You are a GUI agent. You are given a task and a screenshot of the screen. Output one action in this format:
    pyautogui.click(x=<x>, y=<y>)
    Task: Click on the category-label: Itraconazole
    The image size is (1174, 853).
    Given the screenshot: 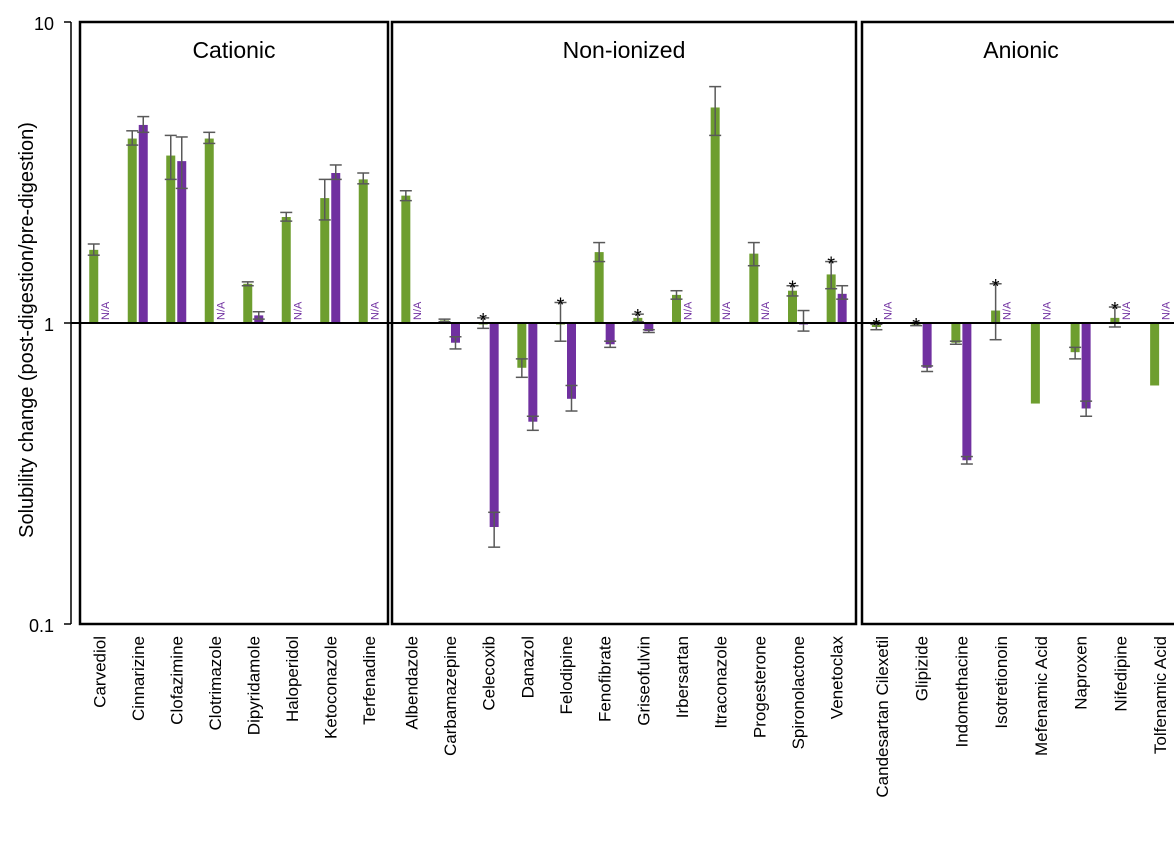 What is the action you would take?
    pyautogui.click(x=721, y=682)
    